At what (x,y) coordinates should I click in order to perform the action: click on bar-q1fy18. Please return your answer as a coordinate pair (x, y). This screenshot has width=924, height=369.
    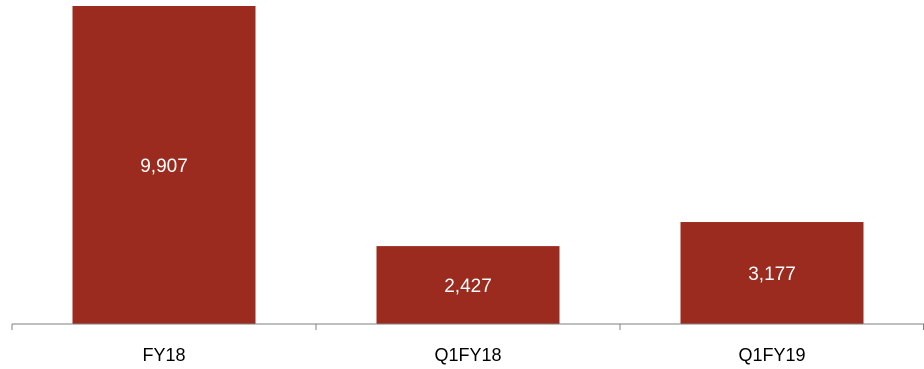
    Looking at the image, I should click on (468, 285).